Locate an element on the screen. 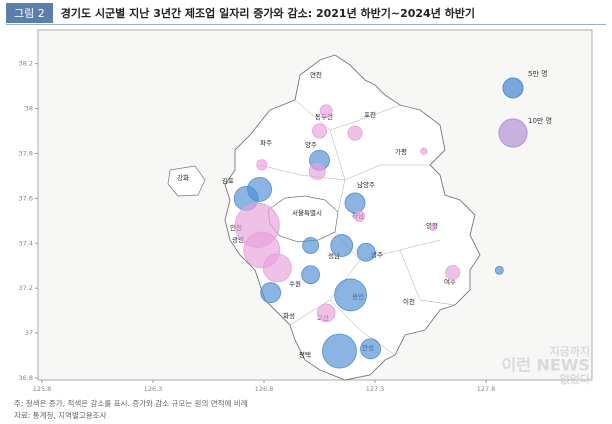  place-label: 여주 is located at coordinates (450, 281).